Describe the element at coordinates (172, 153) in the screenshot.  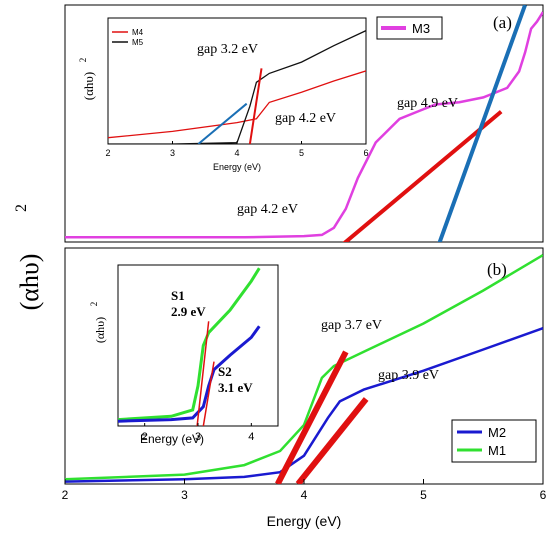
I see `inset-a-tick-label-3: 3` at that location.